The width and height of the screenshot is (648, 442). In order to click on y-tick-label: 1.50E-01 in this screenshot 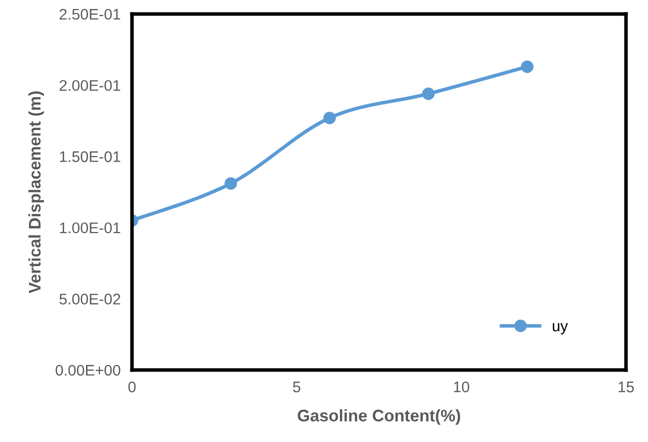, I will do `click(90, 156)`.